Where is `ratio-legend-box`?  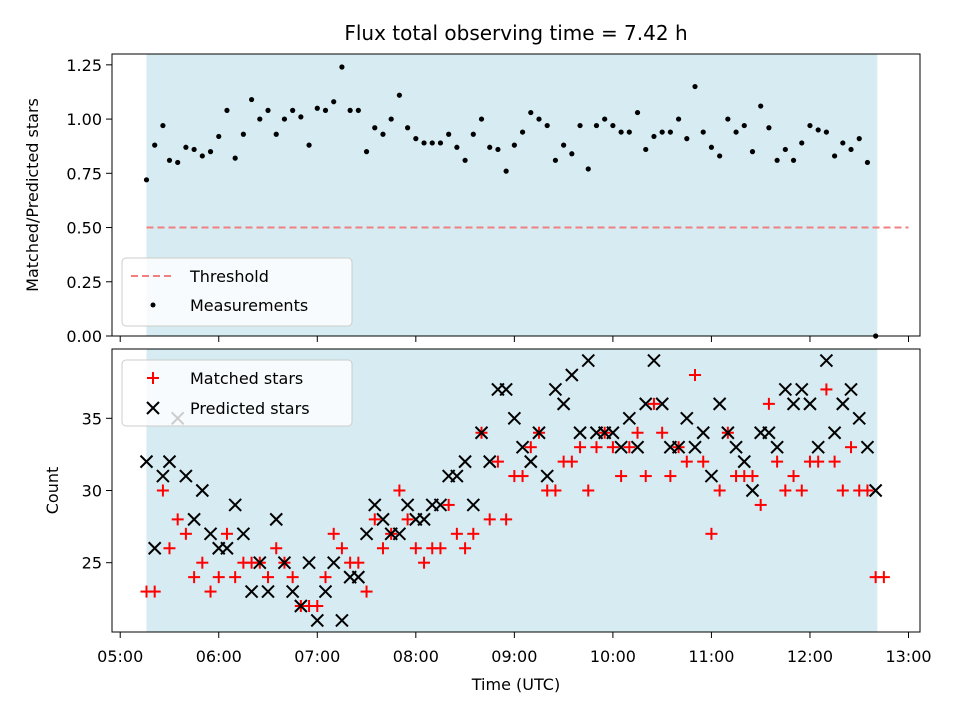
ratio-legend-box is located at coordinates (237, 292).